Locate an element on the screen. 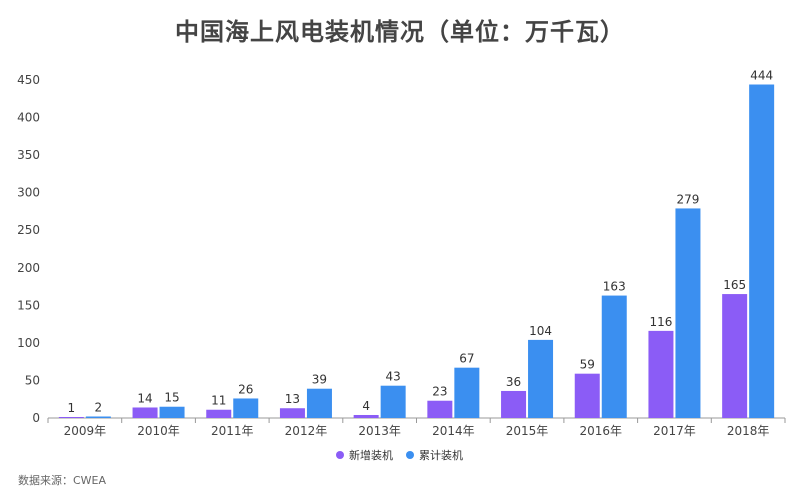  x-tick-label: 2010年 is located at coordinates (158, 431).